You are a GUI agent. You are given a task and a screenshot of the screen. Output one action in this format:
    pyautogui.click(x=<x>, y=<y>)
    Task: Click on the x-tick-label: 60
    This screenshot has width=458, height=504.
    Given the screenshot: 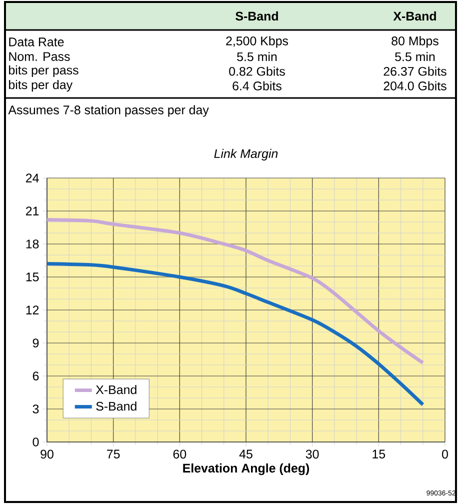 What is the action you would take?
    pyautogui.click(x=179, y=454)
    